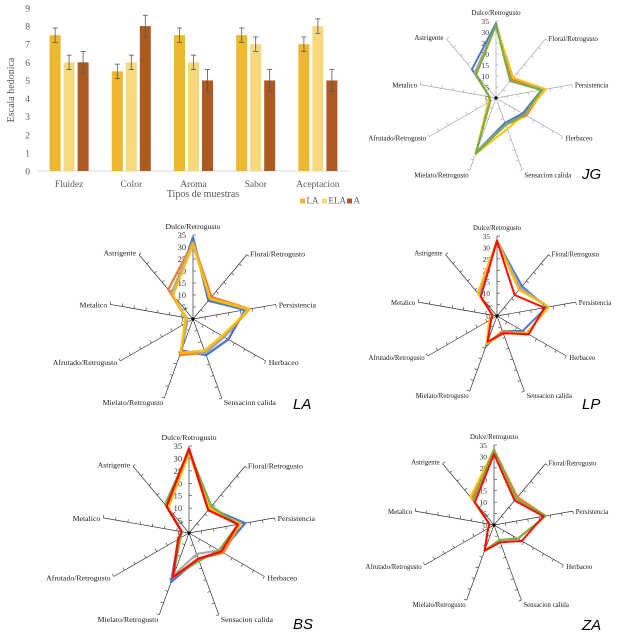 The image size is (620, 643). What do you see at coordinates (332, 125) in the screenshot?
I see `bar-a-aceptacion` at bounding box center [332, 125].